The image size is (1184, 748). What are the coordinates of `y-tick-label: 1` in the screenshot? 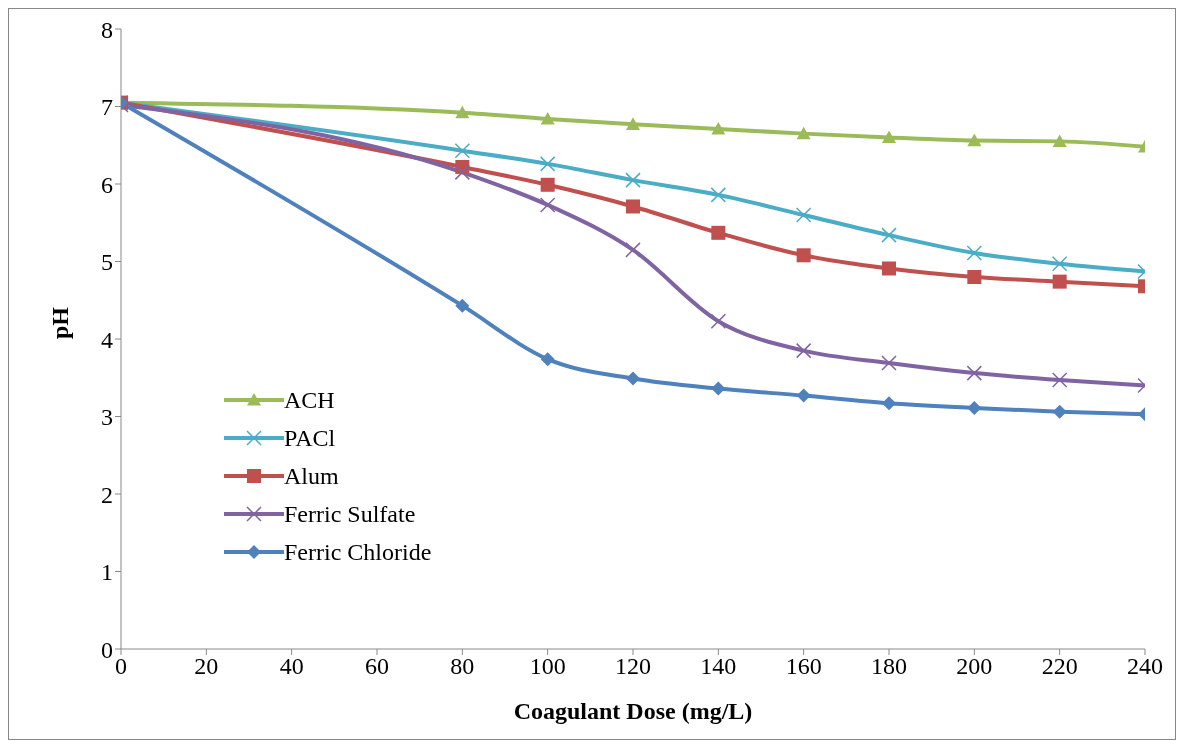 It's located at (107, 572).